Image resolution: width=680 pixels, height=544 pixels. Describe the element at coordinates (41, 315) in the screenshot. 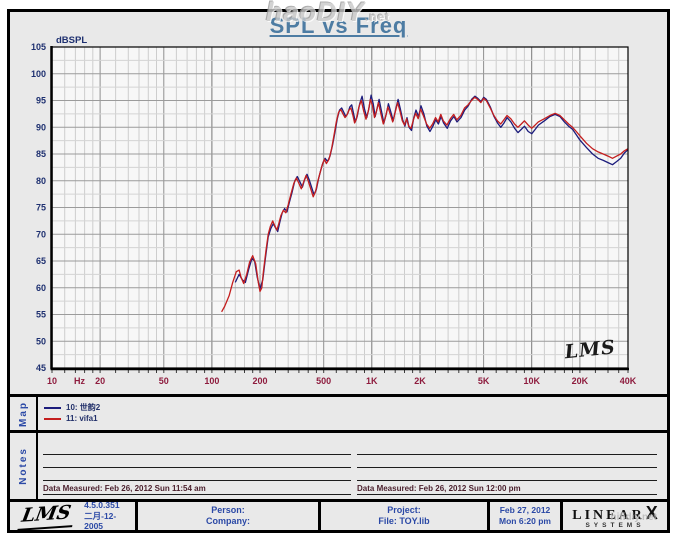

I see `svg-text: 55` at that location.